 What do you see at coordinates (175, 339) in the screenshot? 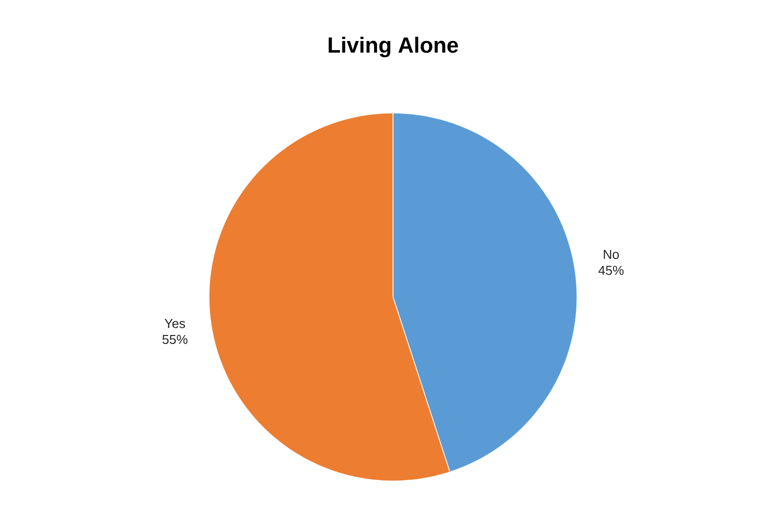
I see `data-label: 55%` at bounding box center [175, 339].